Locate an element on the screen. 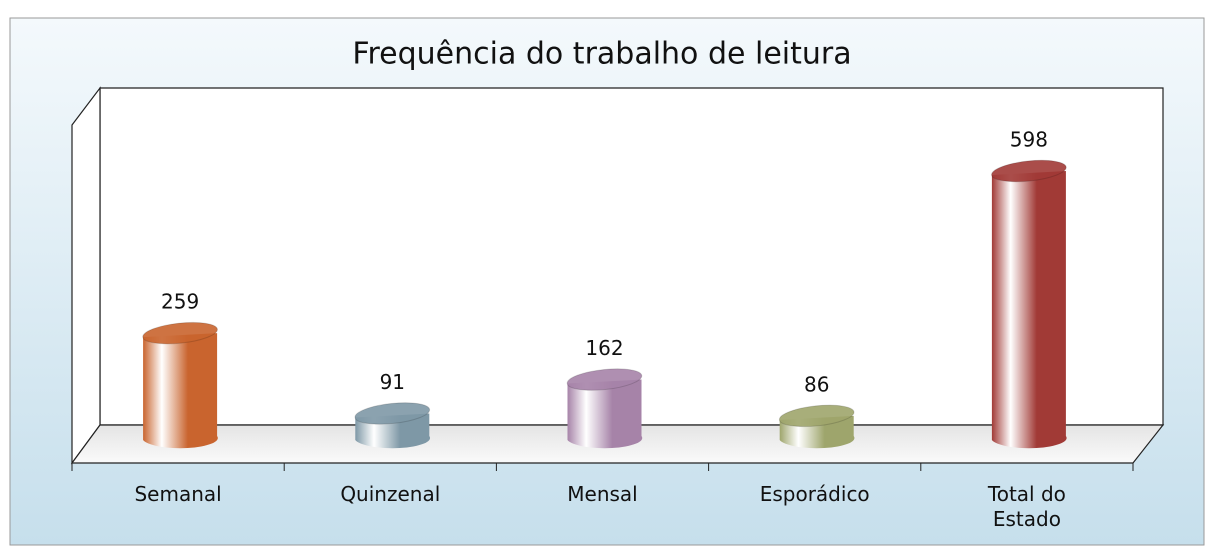 The width and height of the screenshot is (1205, 550). x-tick-label: Mensal is located at coordinates (602, 494).